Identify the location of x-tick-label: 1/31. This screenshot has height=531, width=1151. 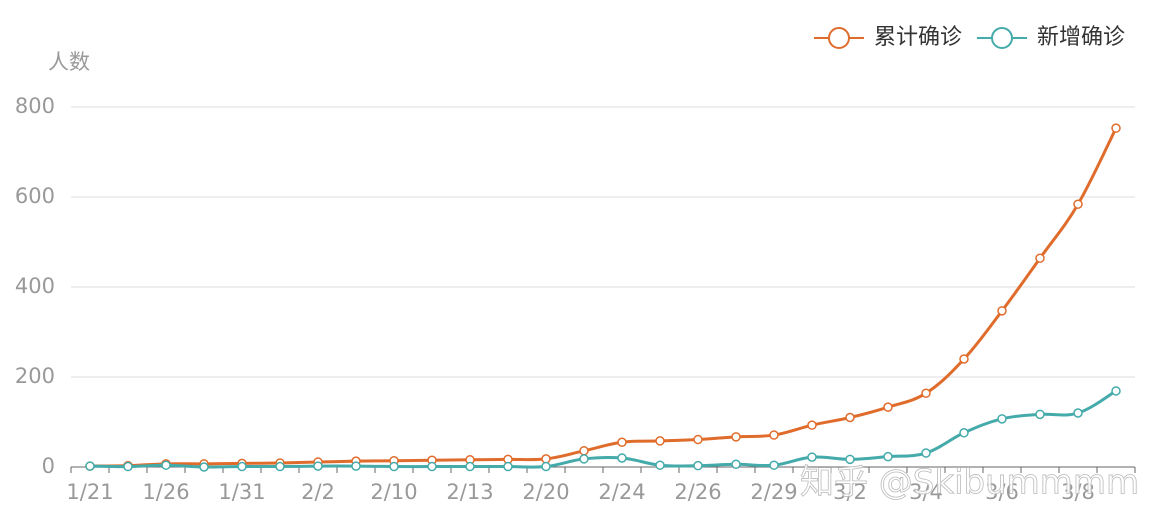
(241, 492).